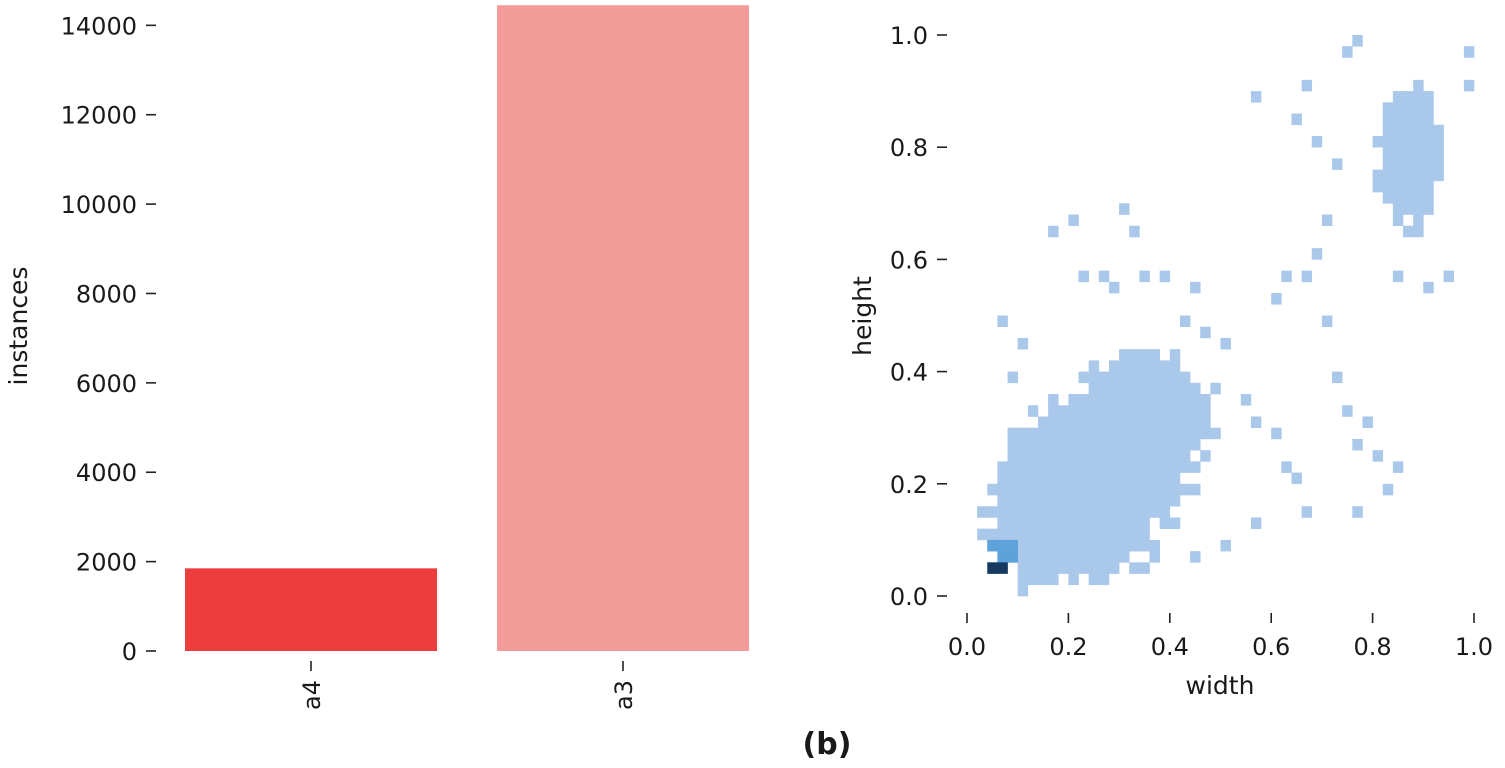  I want to click on histogram-x-tick-label: 0.4, so click(1170, 647).